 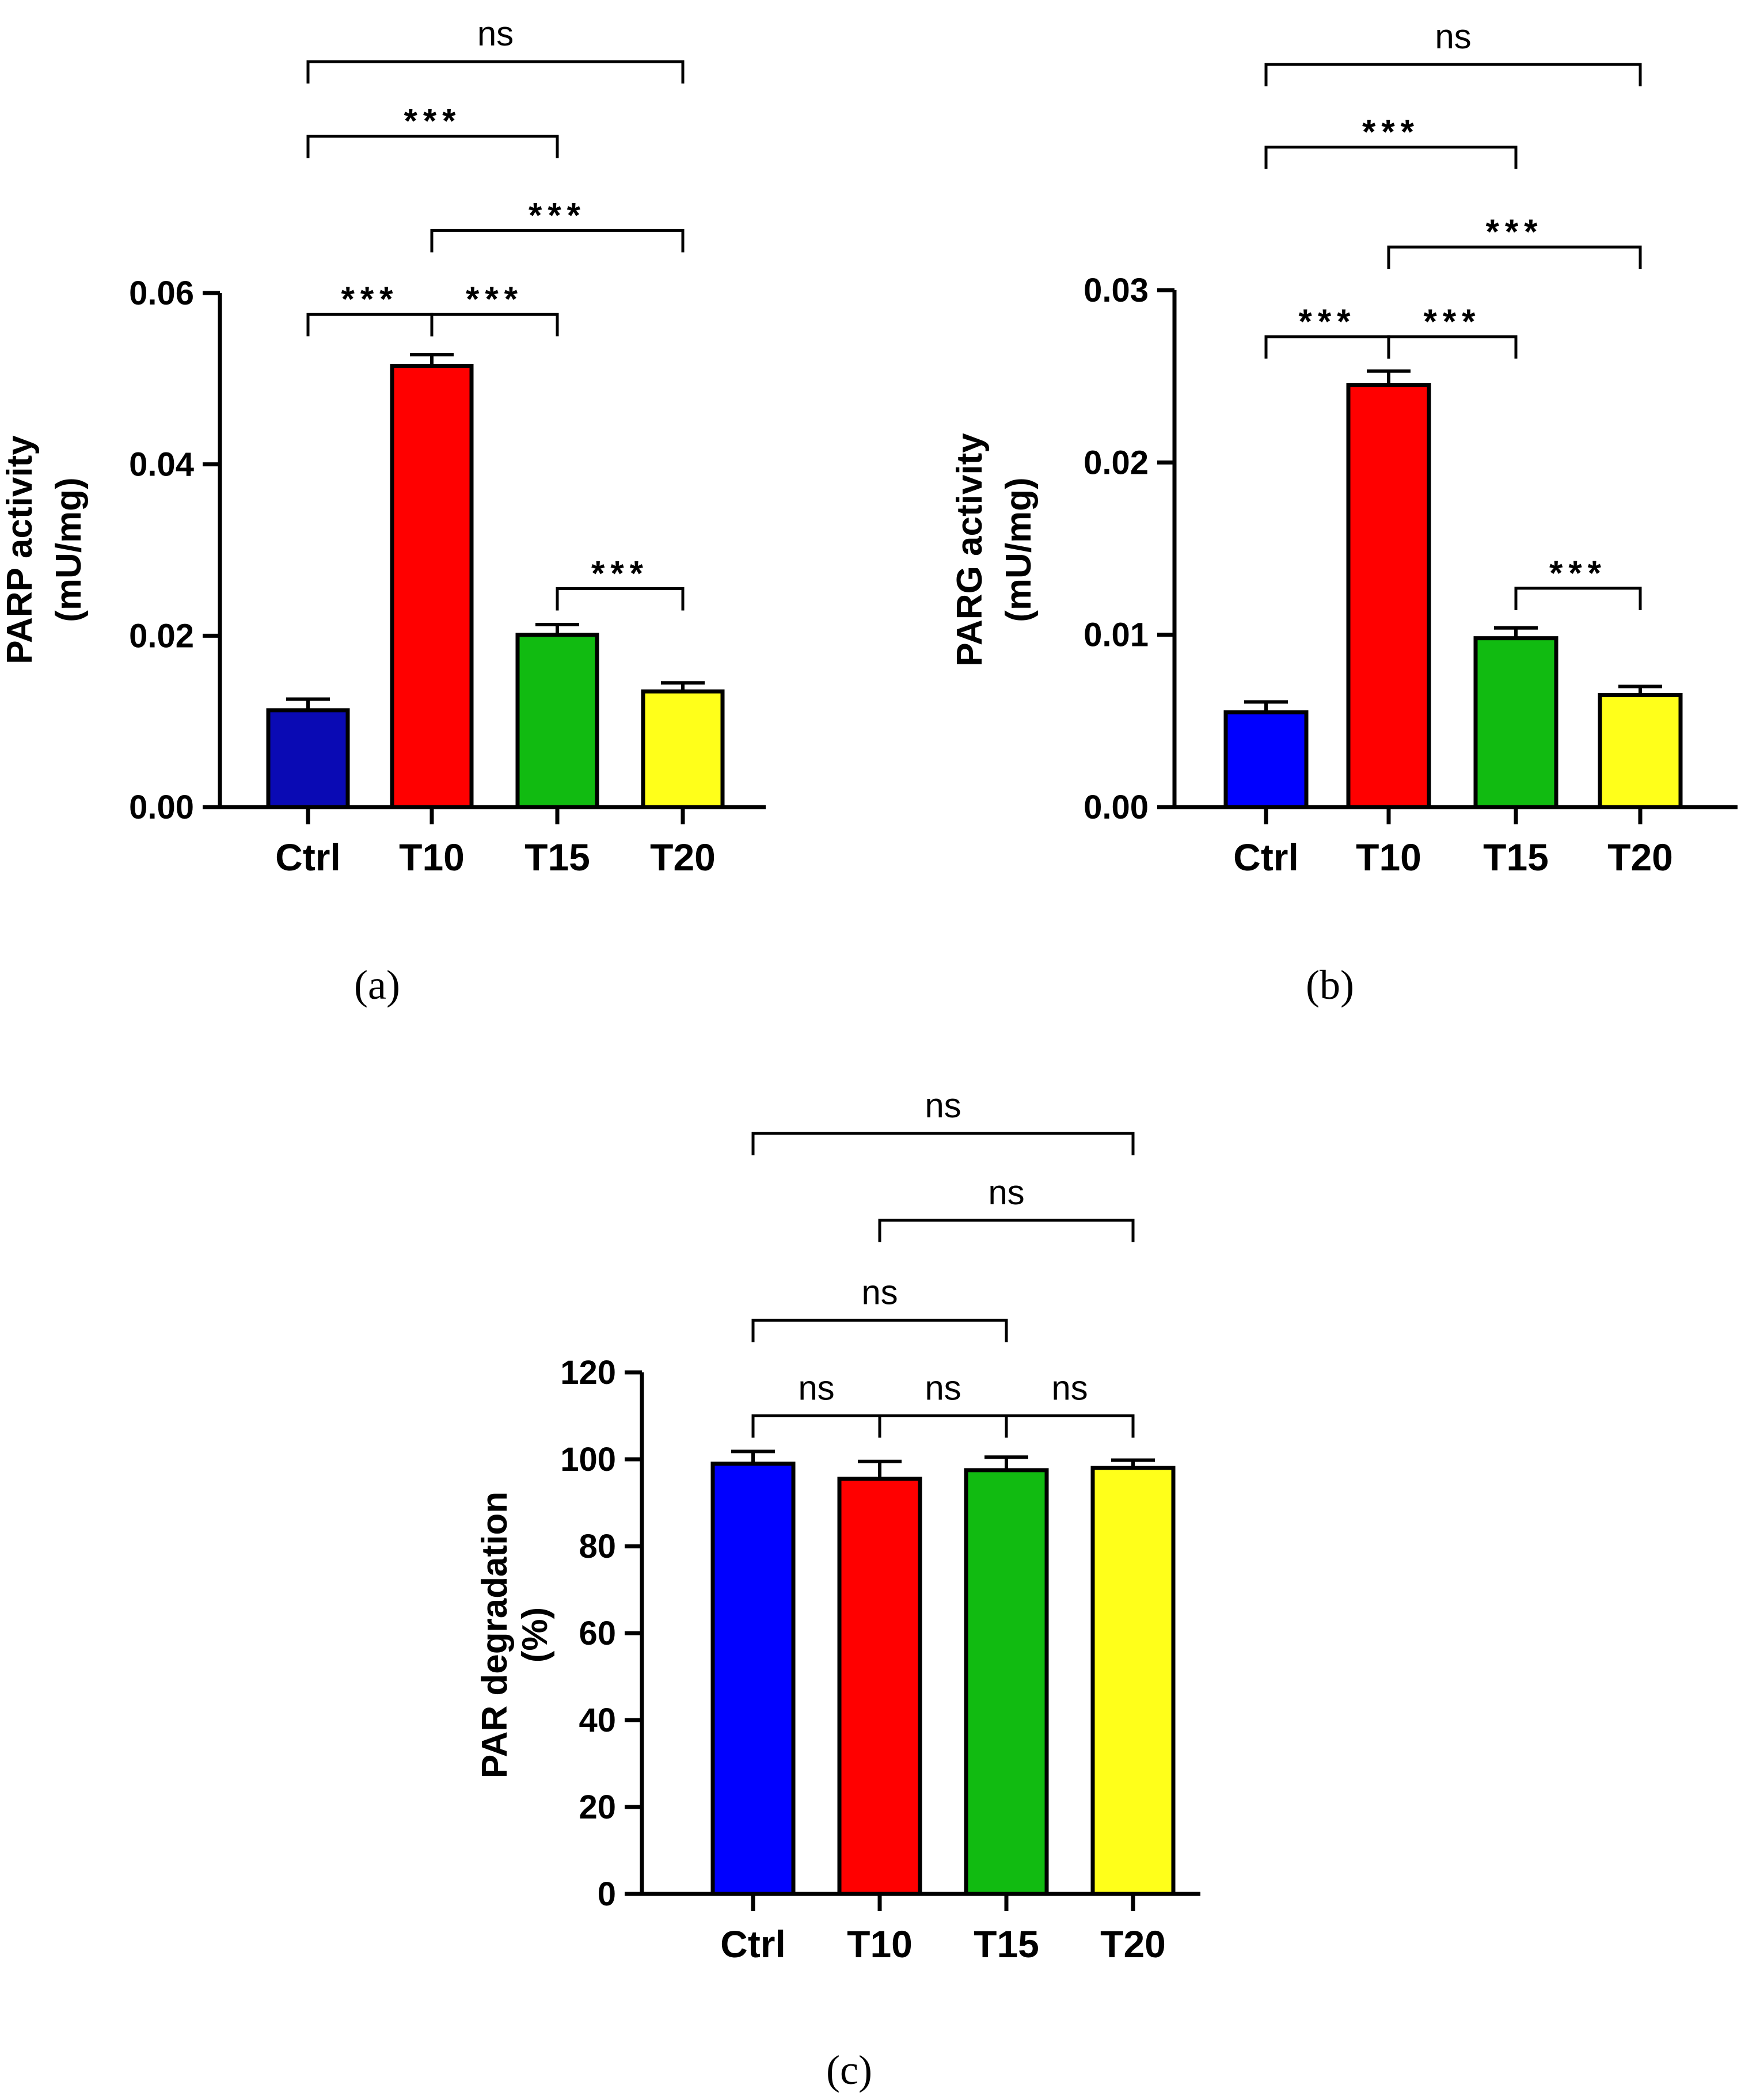 What do you see at coordinates (970, 550) in the screenshot?
I see `y-axis-title: PARG activity` at bounding box center [970, 550].